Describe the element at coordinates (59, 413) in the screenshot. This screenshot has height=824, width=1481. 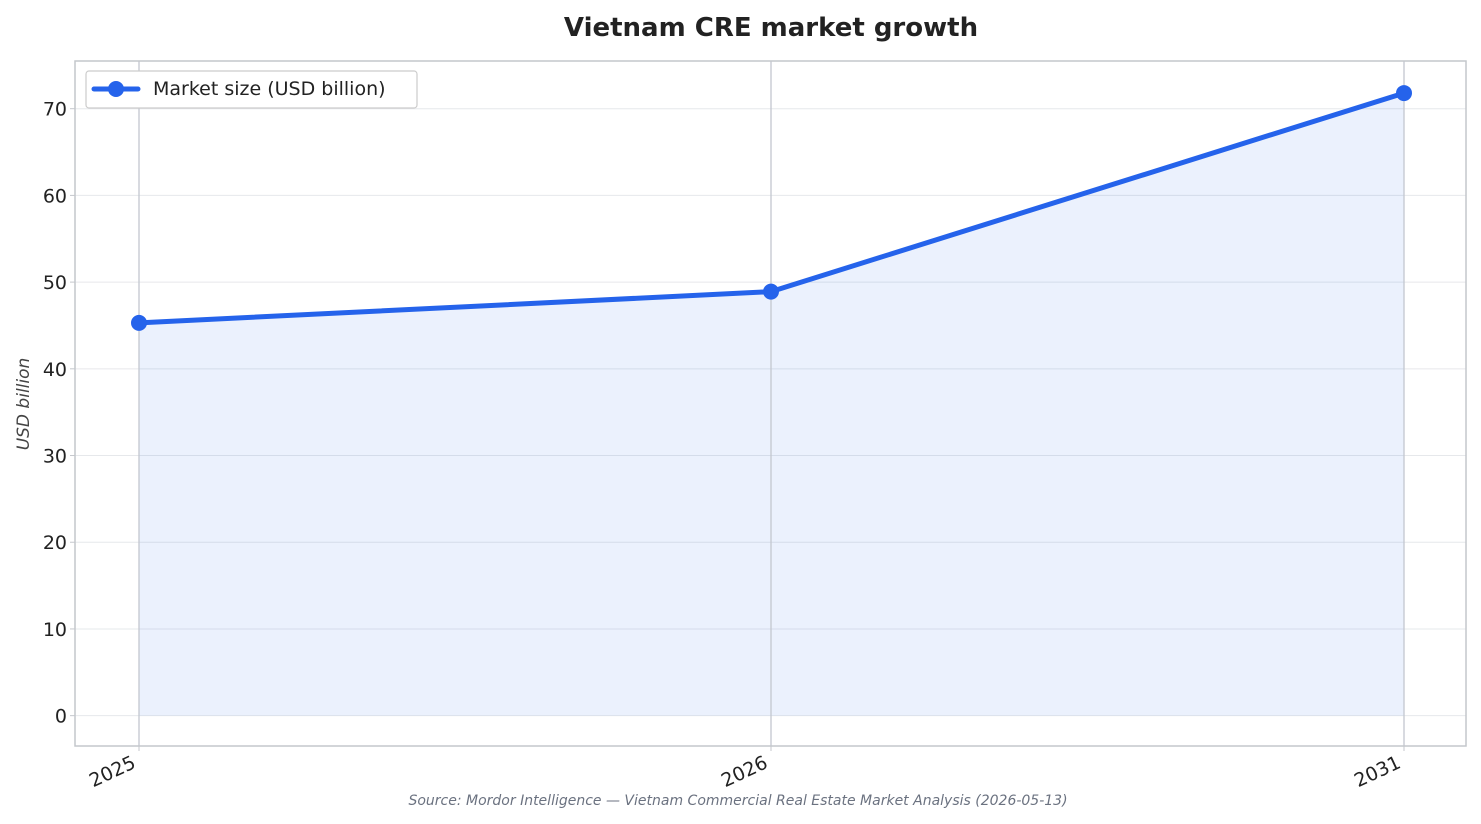
I see `y-ticks: 0 10 20 30 40 50 60 70` at that location.